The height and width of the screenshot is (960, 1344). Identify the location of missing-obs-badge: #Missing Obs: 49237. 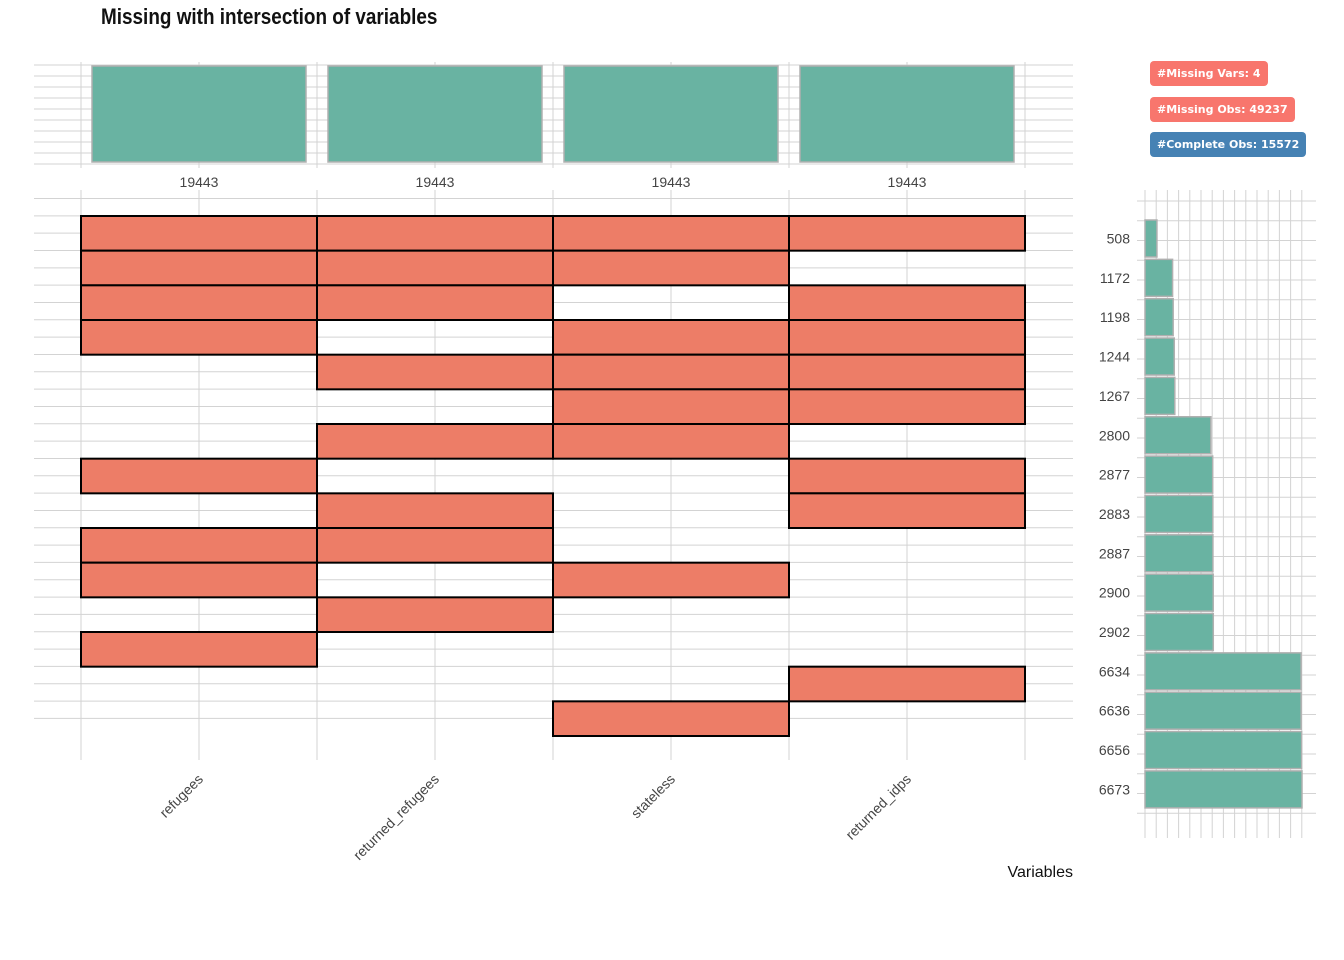
(1222, 109).